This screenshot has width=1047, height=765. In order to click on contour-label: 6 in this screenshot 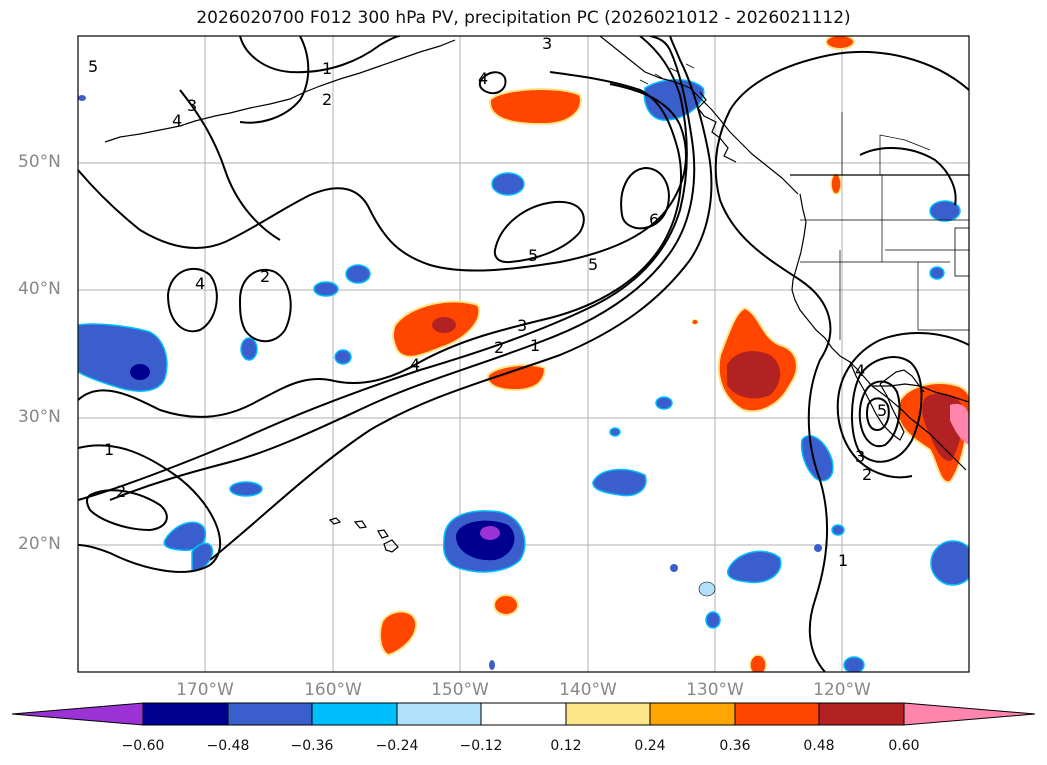, I will do `click(654, 219)`.